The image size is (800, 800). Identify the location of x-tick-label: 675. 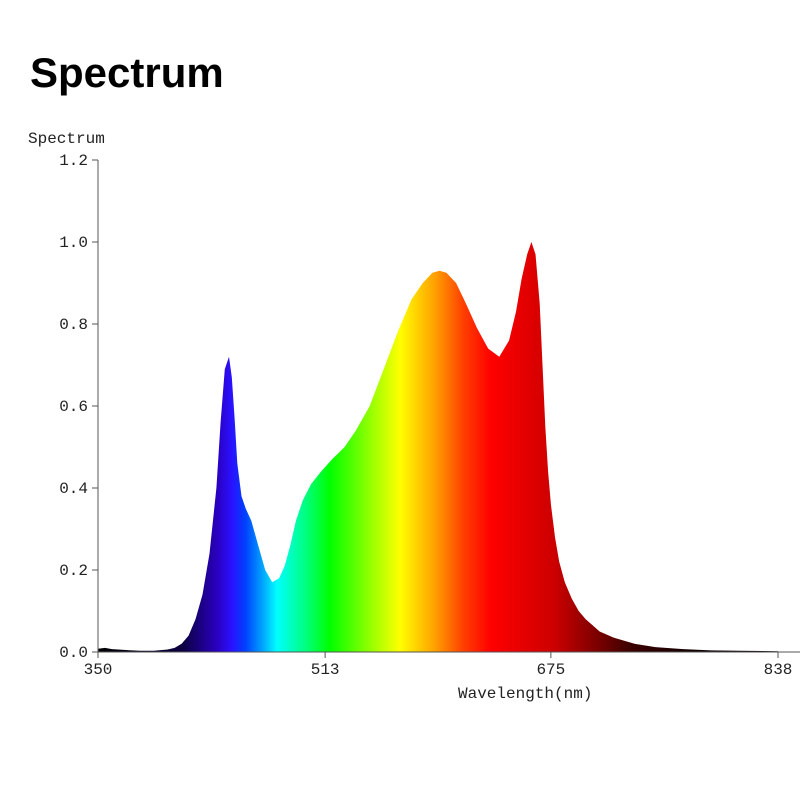
(550, 670).